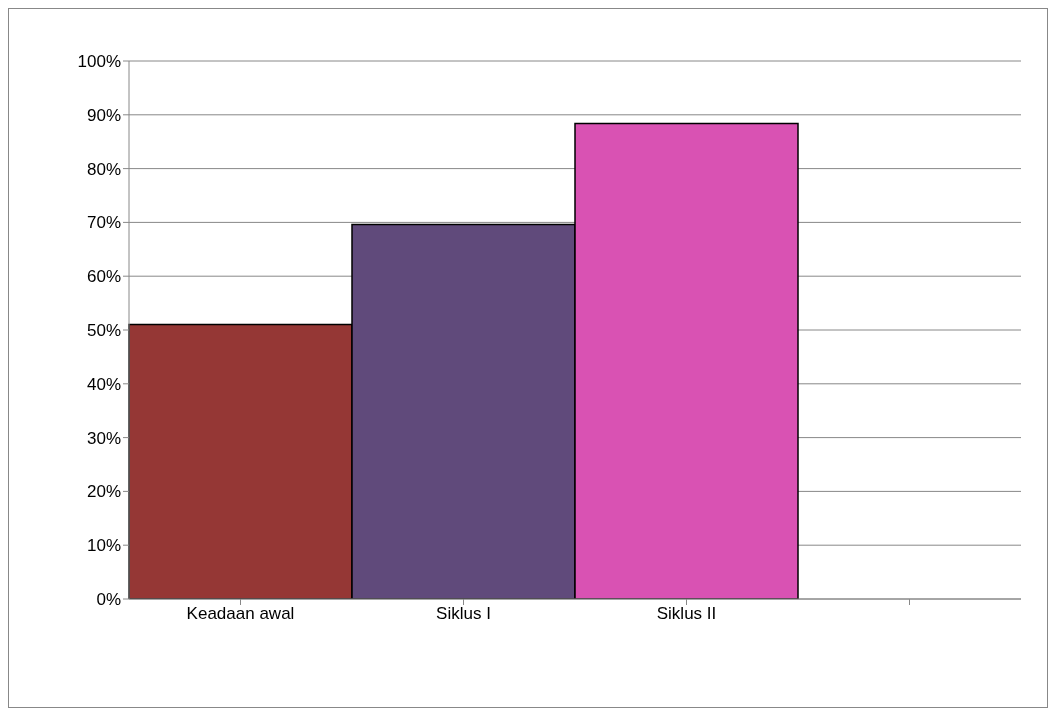 The height and width of the screenshot is (721, 1056). Describe the element at coordinates (103, 331) in the screenshot. I see `y-tick-label: 50%` at that location.